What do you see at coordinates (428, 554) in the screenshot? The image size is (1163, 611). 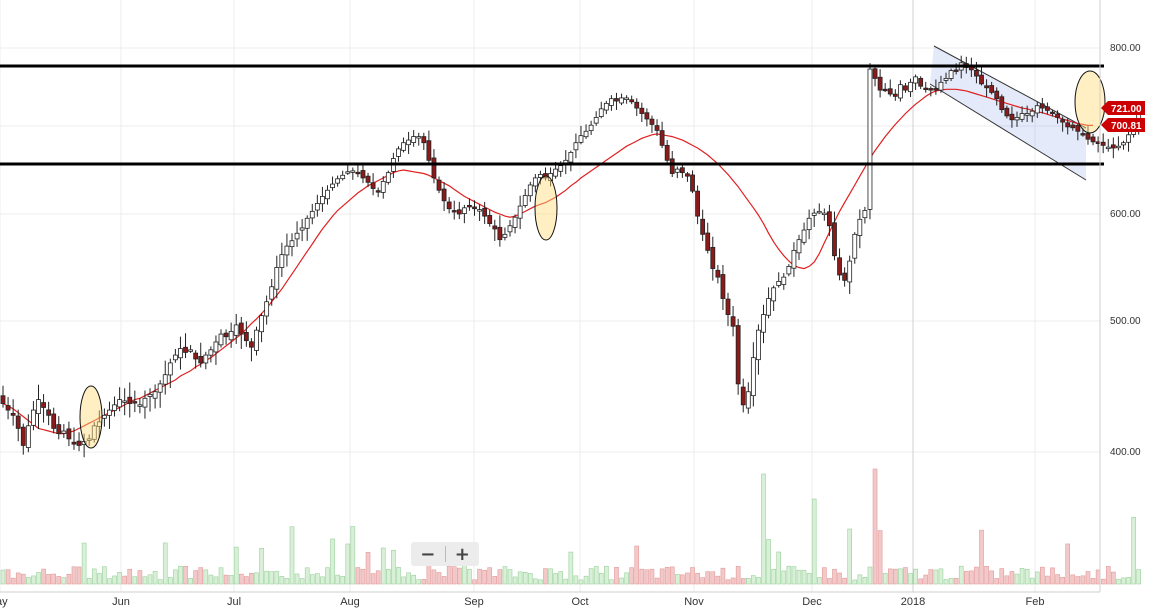 I see `zoom-out-button: −` at bounding box center [428, 554].